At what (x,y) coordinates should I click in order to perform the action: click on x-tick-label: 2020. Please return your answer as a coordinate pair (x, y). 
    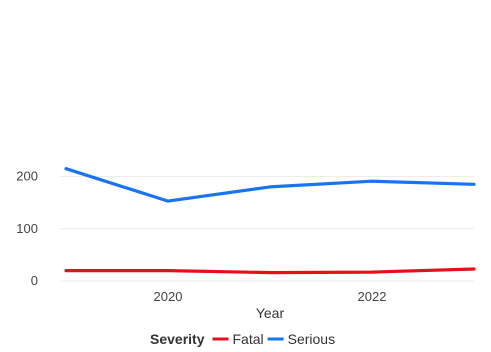
    Looking at the image, I should click on (168, 296).